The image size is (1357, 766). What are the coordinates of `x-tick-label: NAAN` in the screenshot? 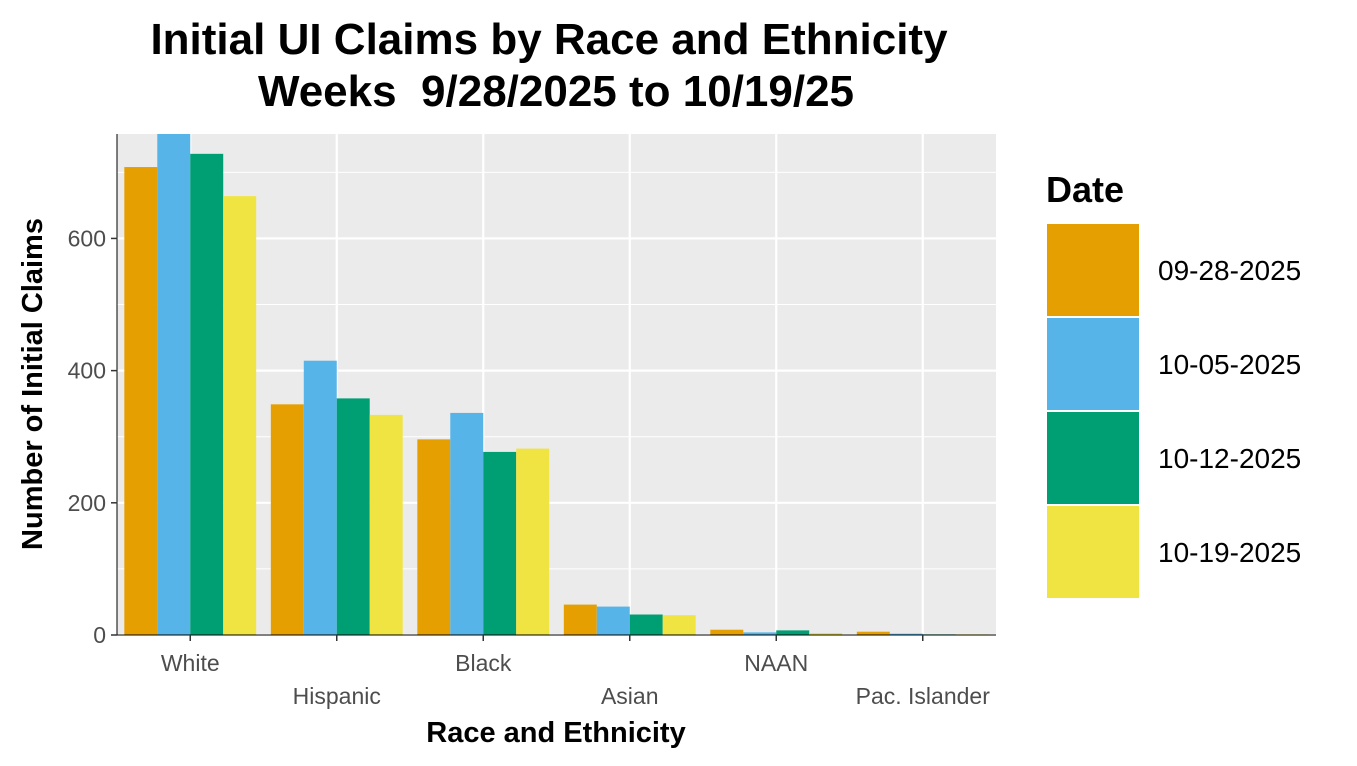 It's located at (776, 663).